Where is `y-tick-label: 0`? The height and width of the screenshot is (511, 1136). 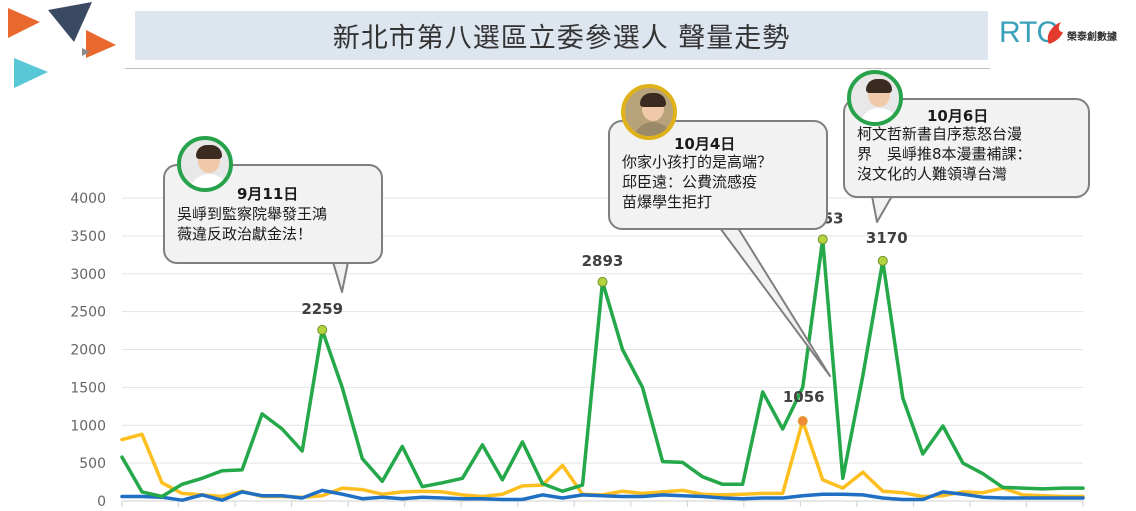
y-tick-label: 0 is located at coordinates (101, 502).